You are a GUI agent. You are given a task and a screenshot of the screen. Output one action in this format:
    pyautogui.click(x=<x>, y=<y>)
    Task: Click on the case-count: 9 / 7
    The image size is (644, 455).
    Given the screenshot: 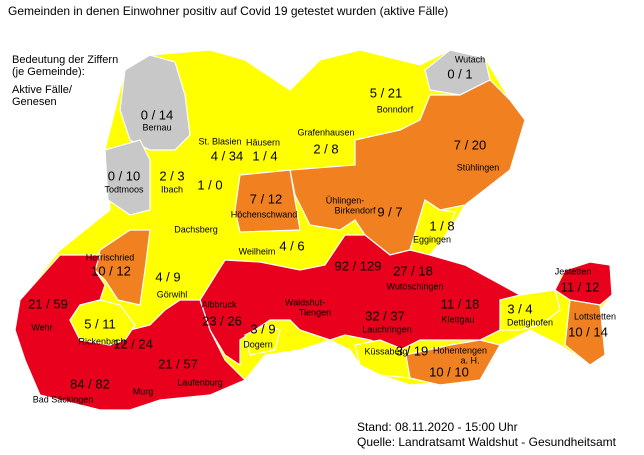 What is the action you would take?
    pyautogui.click(x=389, y=211)
    